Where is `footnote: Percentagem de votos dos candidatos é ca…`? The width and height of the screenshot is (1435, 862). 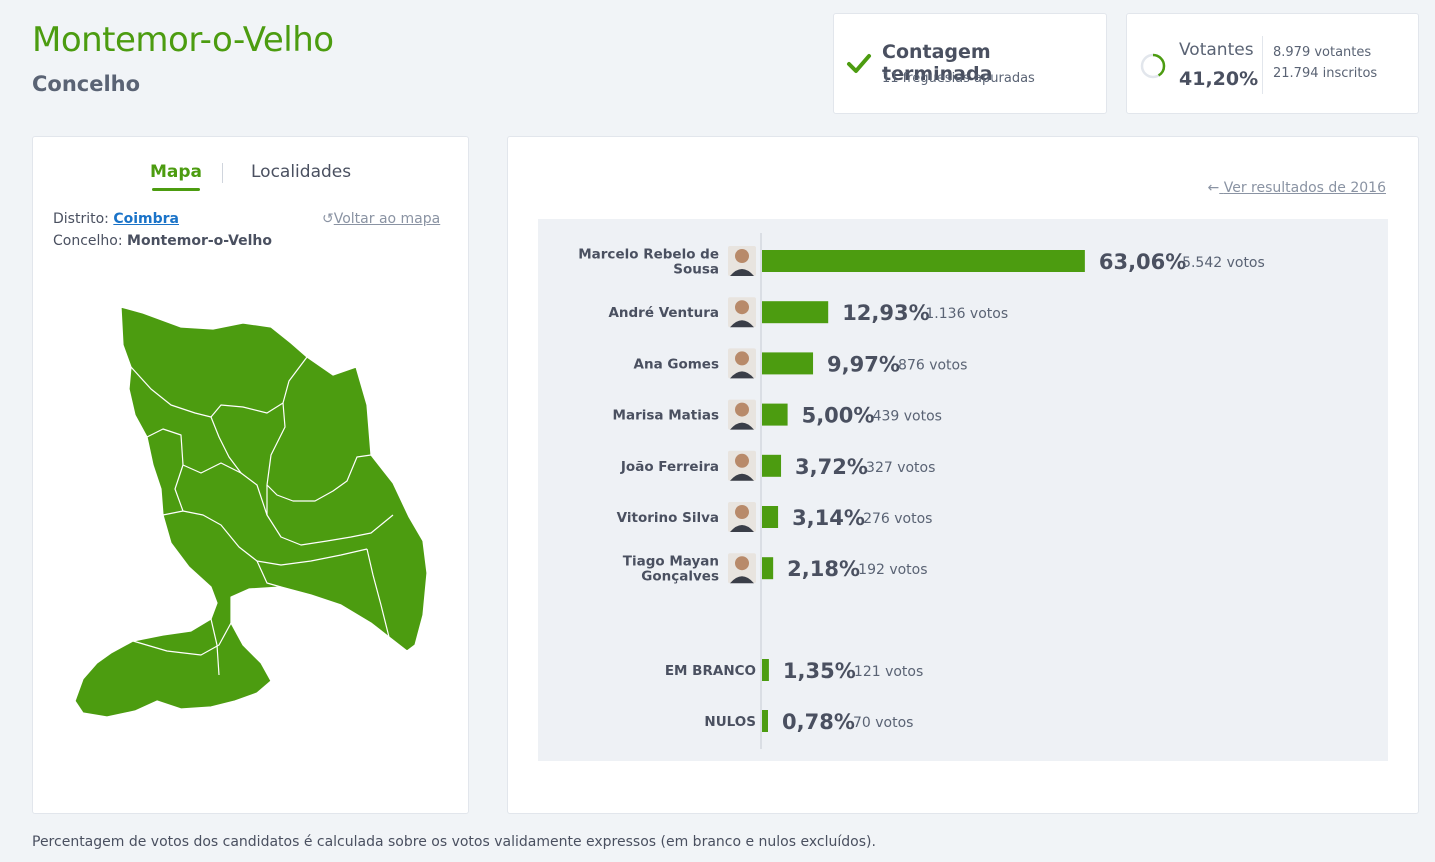 footnote: Percentagem de votos dos candidatos é ca… is located at coordinates (454, 842).